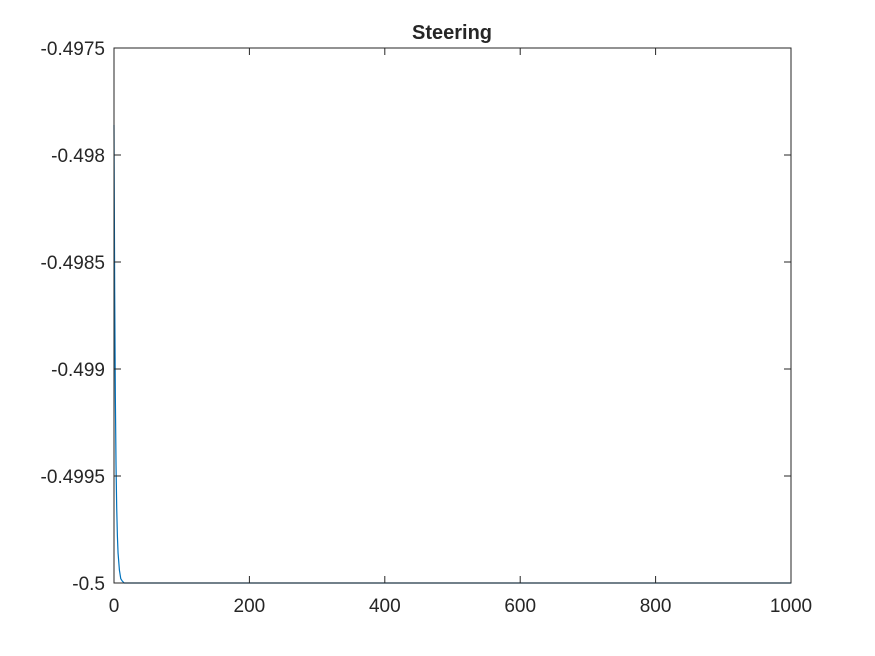 The width and height of the screenshot is (875, 656). What do you see at coordinates (656, 606) in the screenshot?
I see `x-tick-label: 800` at bounding box center [656, 606].